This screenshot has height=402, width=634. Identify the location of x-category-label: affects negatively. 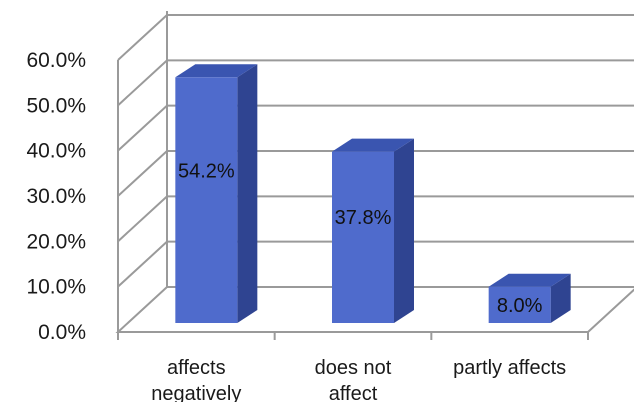
(196, 379).